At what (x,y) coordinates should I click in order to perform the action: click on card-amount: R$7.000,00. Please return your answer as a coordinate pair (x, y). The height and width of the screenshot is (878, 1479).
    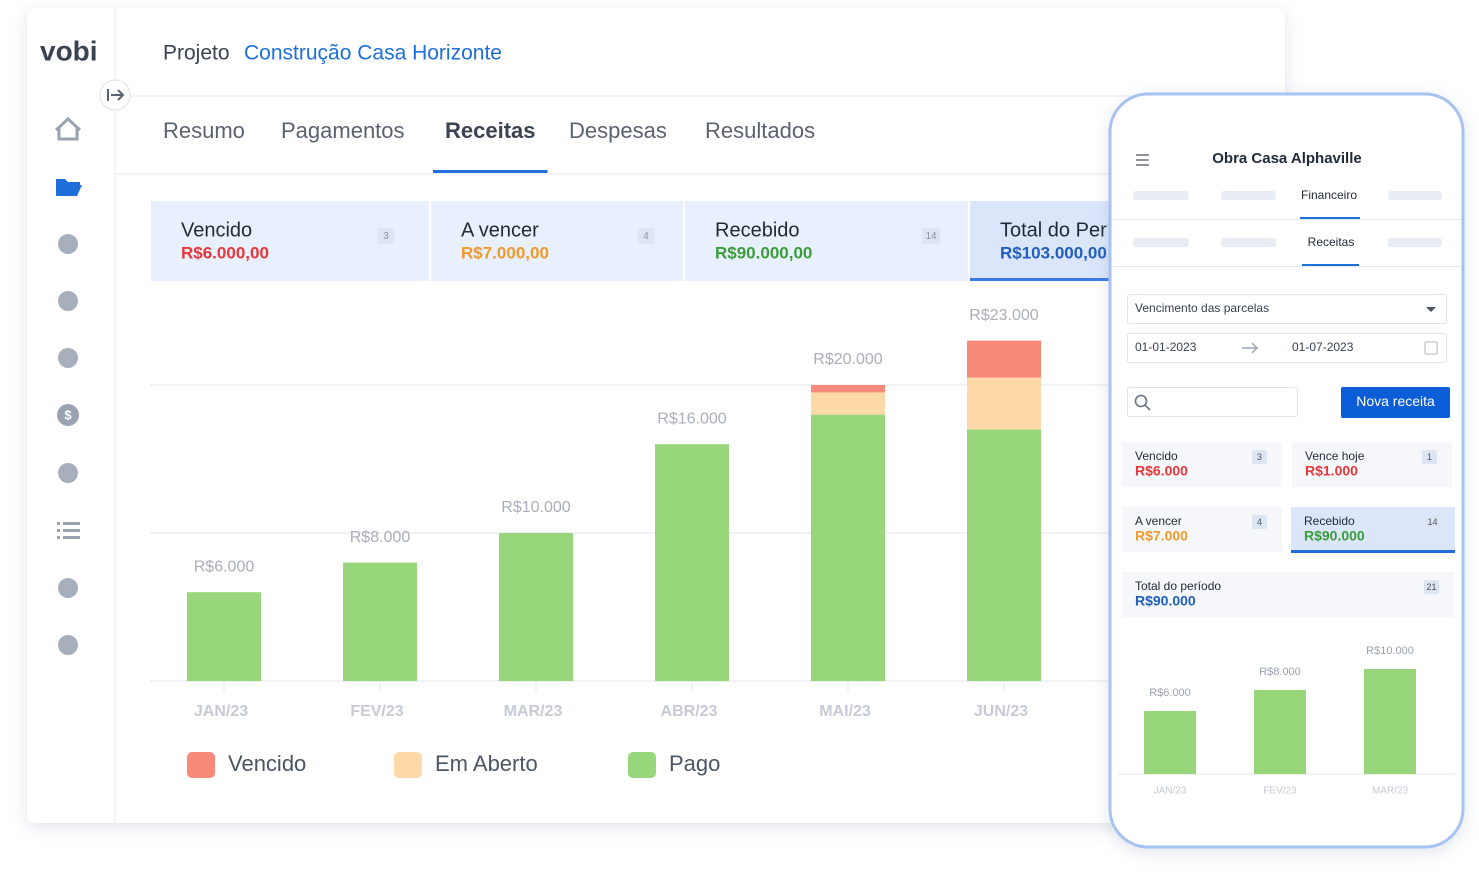
    Looking at the image, I should click on (505, 252).